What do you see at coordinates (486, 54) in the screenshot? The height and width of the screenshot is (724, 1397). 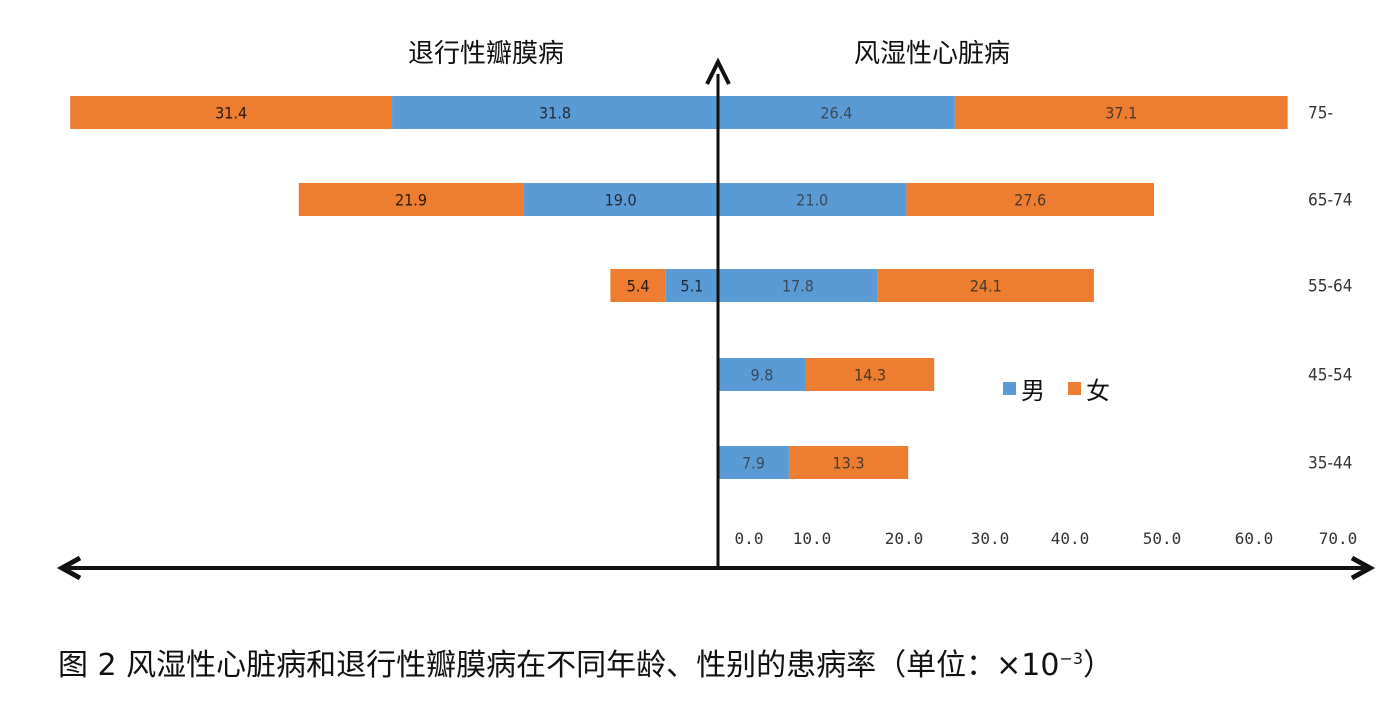 I see `left-panel-title: 退行性瓣膜病` at bounding box center [486, 54].